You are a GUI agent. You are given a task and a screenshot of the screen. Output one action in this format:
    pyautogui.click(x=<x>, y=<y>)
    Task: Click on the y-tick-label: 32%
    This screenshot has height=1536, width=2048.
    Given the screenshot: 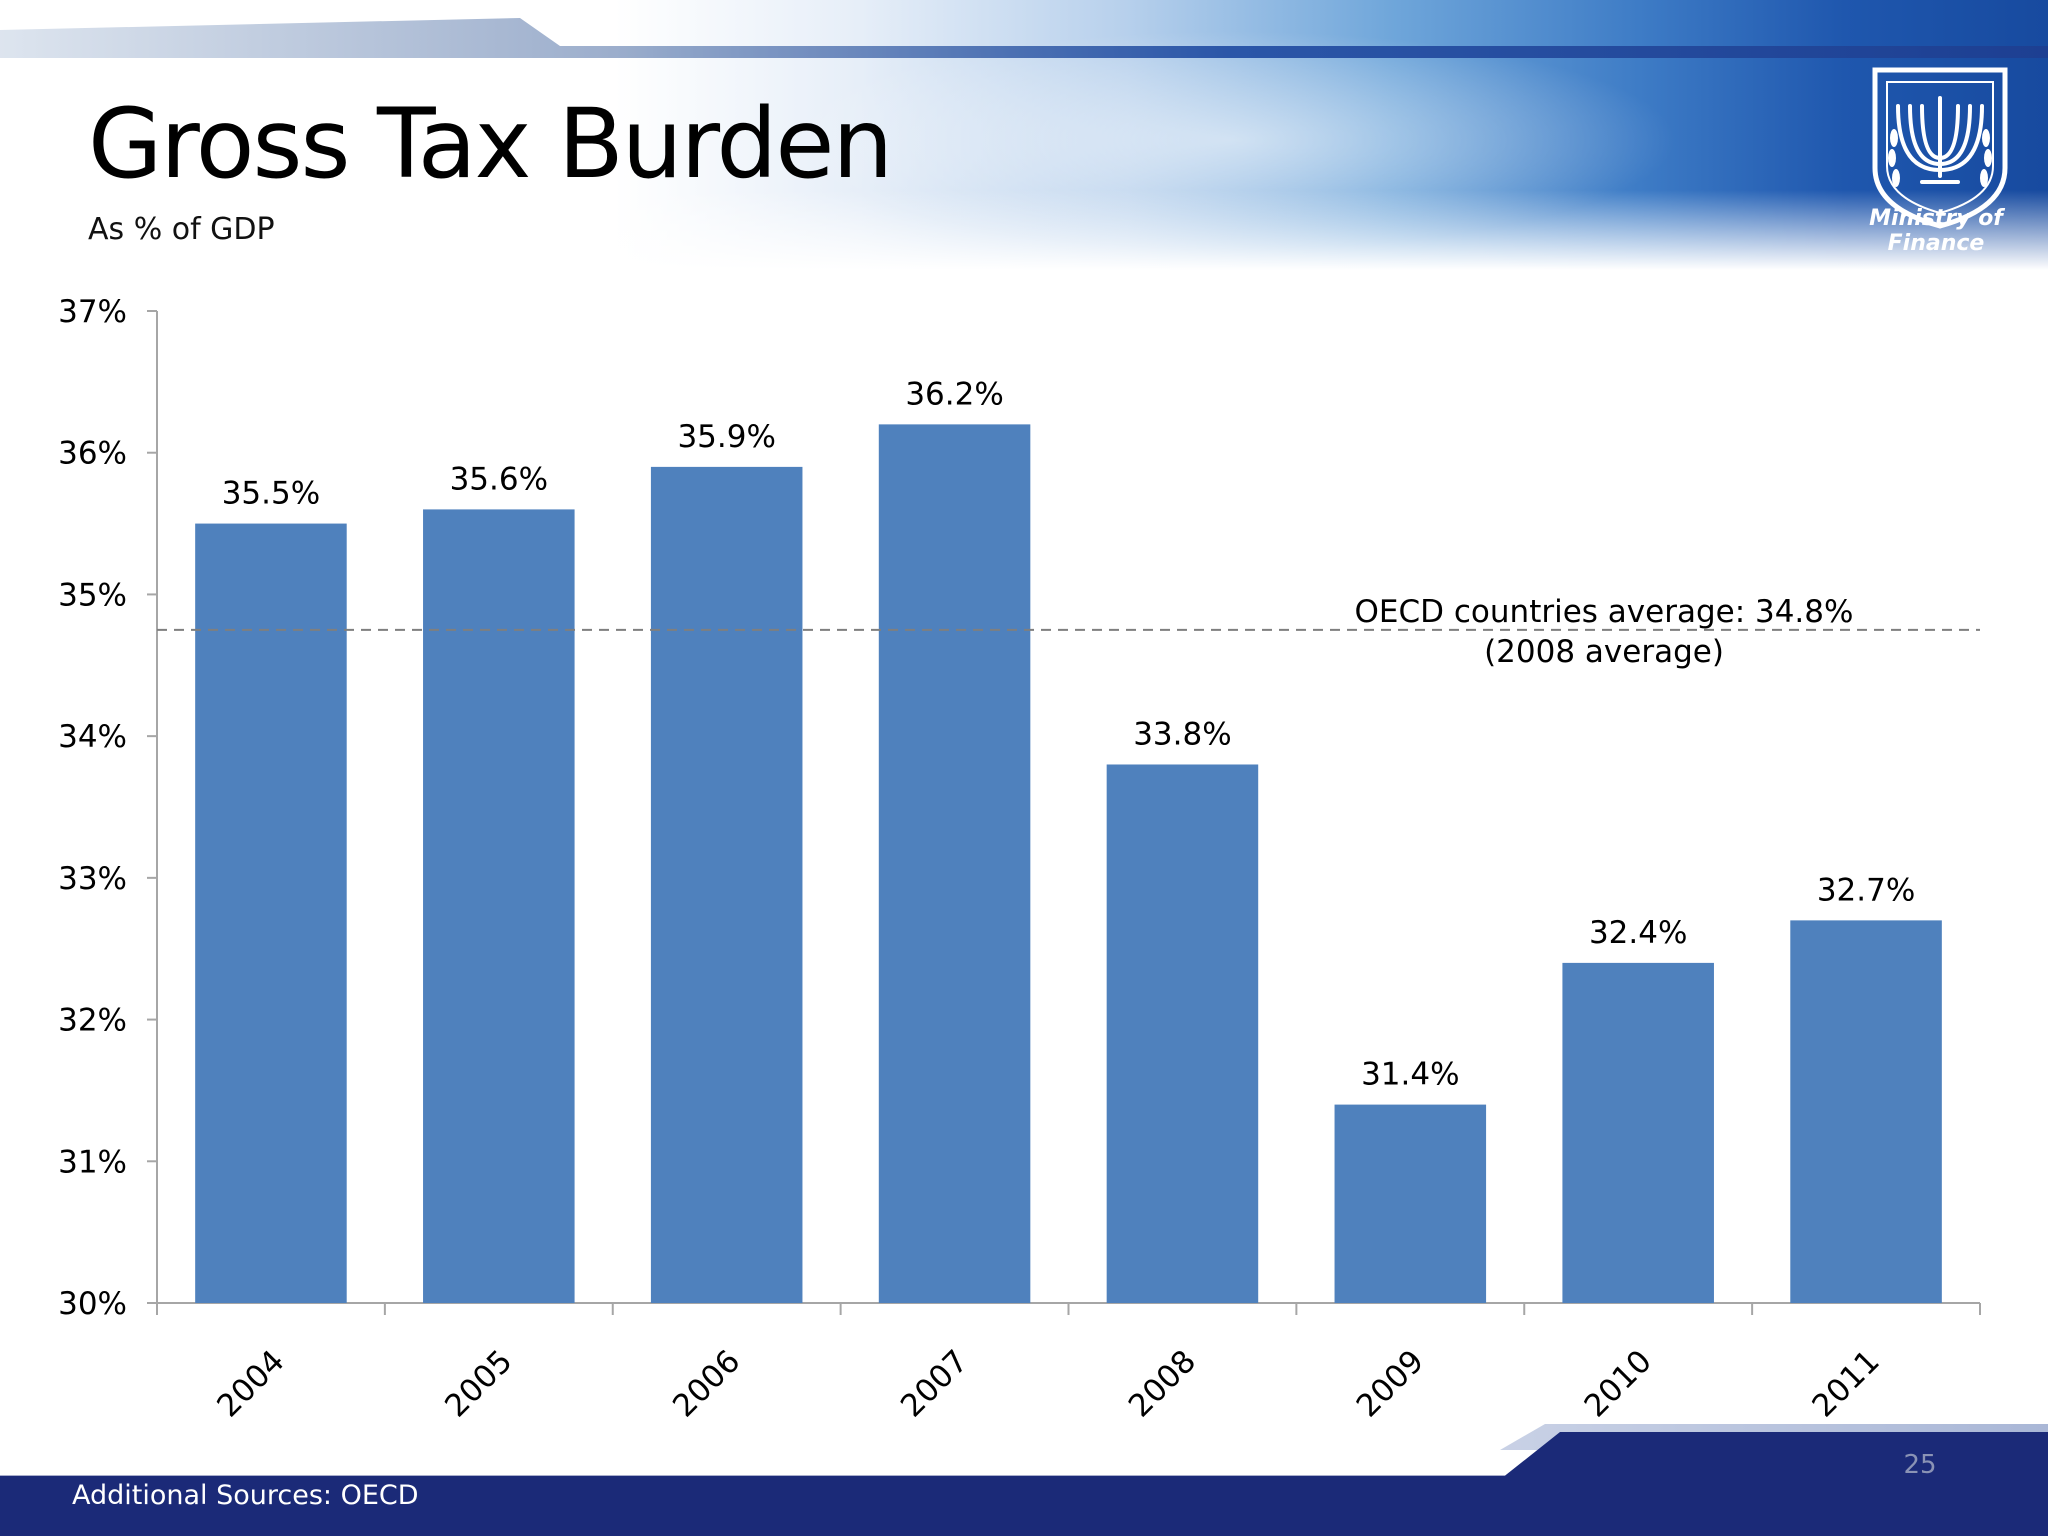 What is the action you would take?
    pyautogui.click(x=92, y=1021)
    